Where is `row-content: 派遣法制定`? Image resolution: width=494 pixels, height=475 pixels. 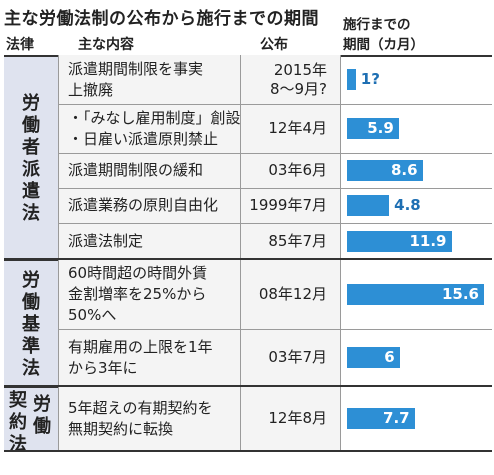
row-content: 派遣法制定 is located at coordinates (105, 241).